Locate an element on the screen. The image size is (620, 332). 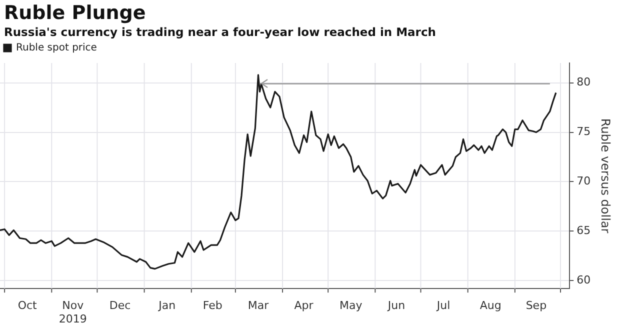
x-tick-label: Nov 2019 is located at coordinates (72, 312).